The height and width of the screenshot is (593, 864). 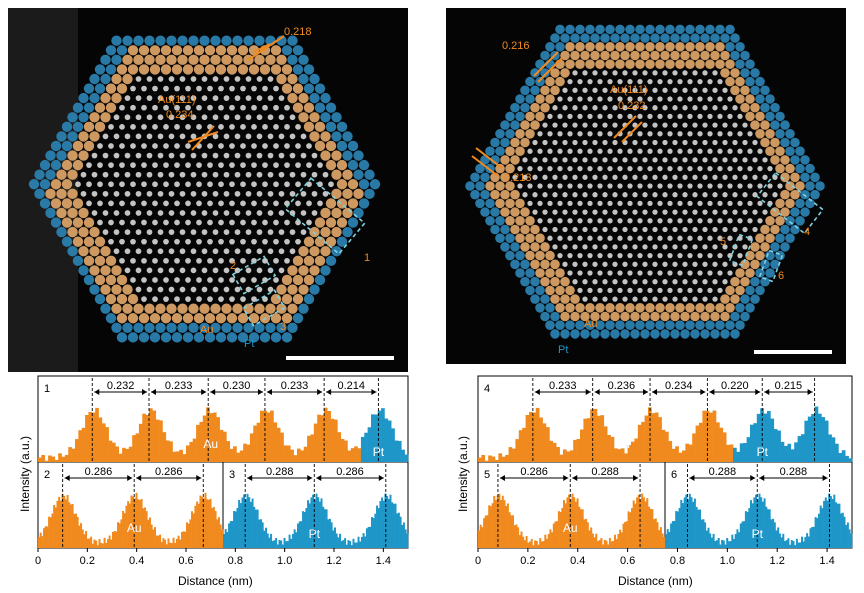 I want to click on profile-id: 6, so click(x=674, y=475).